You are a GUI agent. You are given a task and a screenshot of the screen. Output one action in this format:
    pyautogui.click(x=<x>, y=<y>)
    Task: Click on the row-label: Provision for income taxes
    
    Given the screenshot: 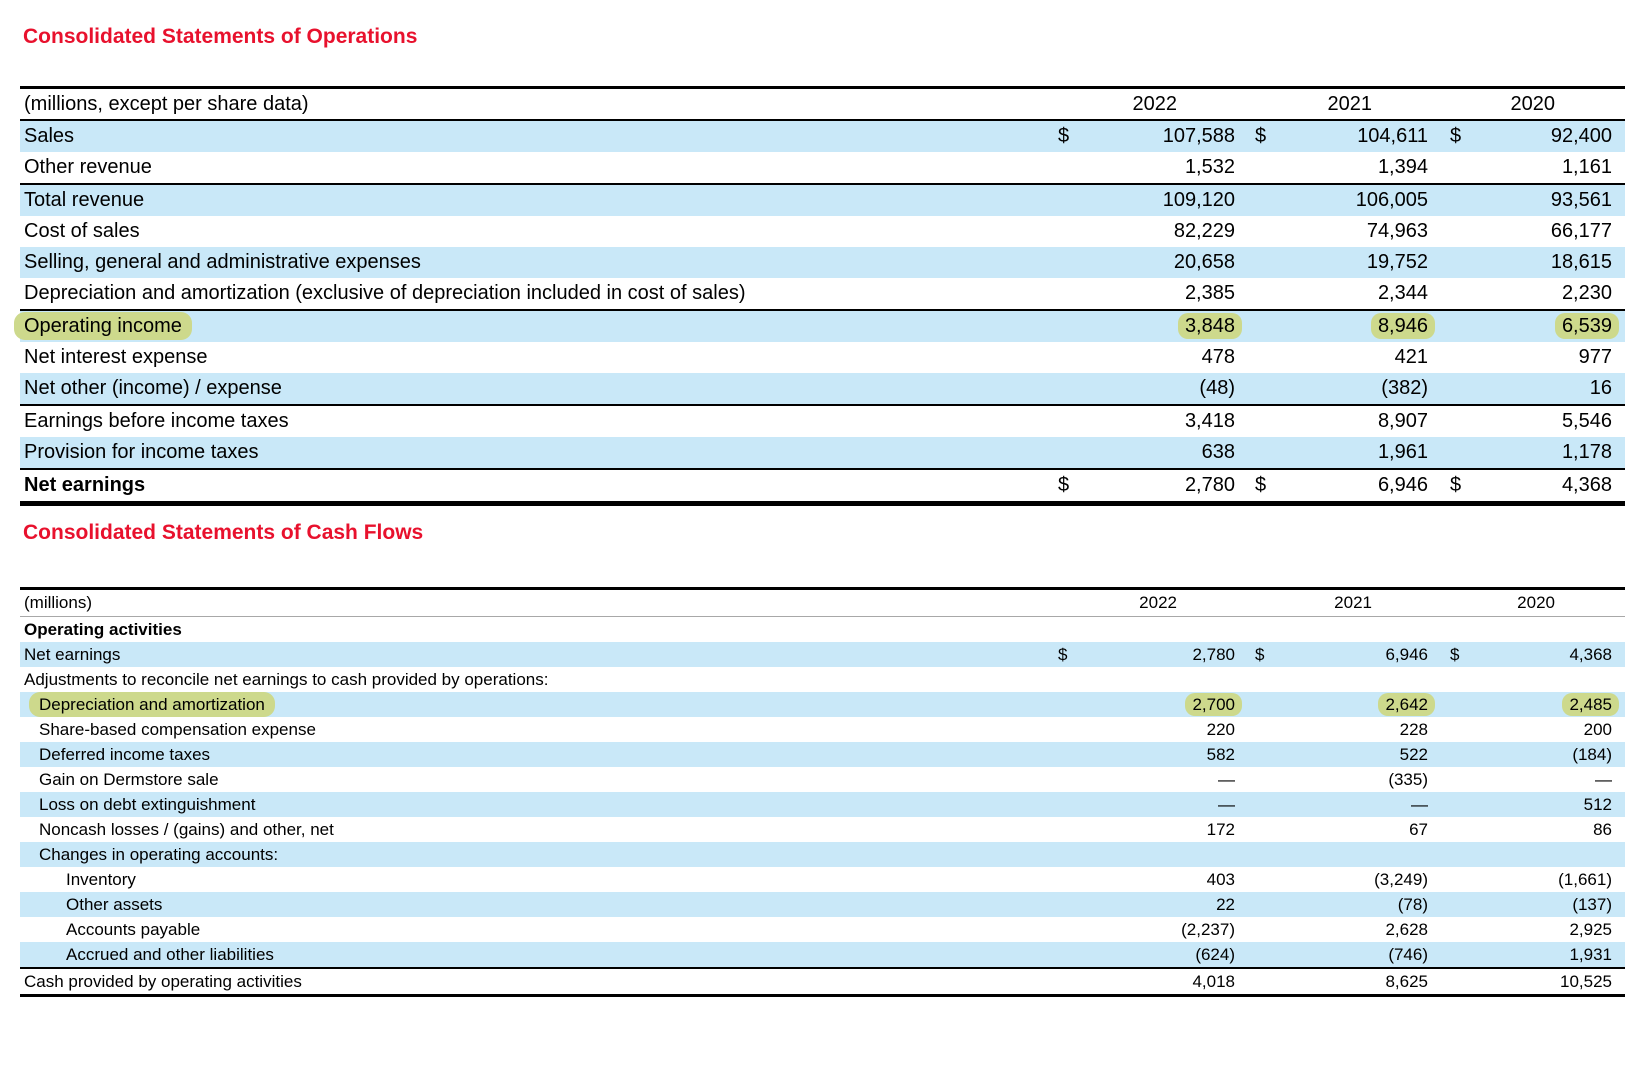 What is the action you would take?
    pyautogui.click(x=535, y=453)
    